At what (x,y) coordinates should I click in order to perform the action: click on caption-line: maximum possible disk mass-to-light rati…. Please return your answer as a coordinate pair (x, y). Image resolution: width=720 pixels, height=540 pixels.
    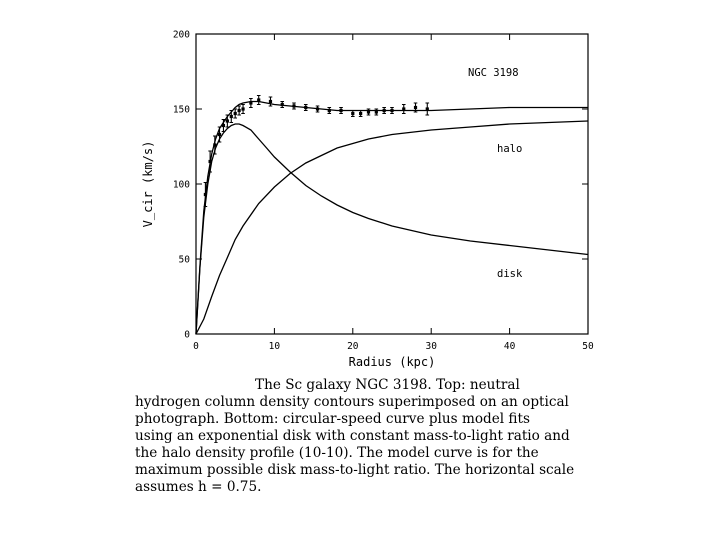
    Looking at the image, I should click on (355, 470).